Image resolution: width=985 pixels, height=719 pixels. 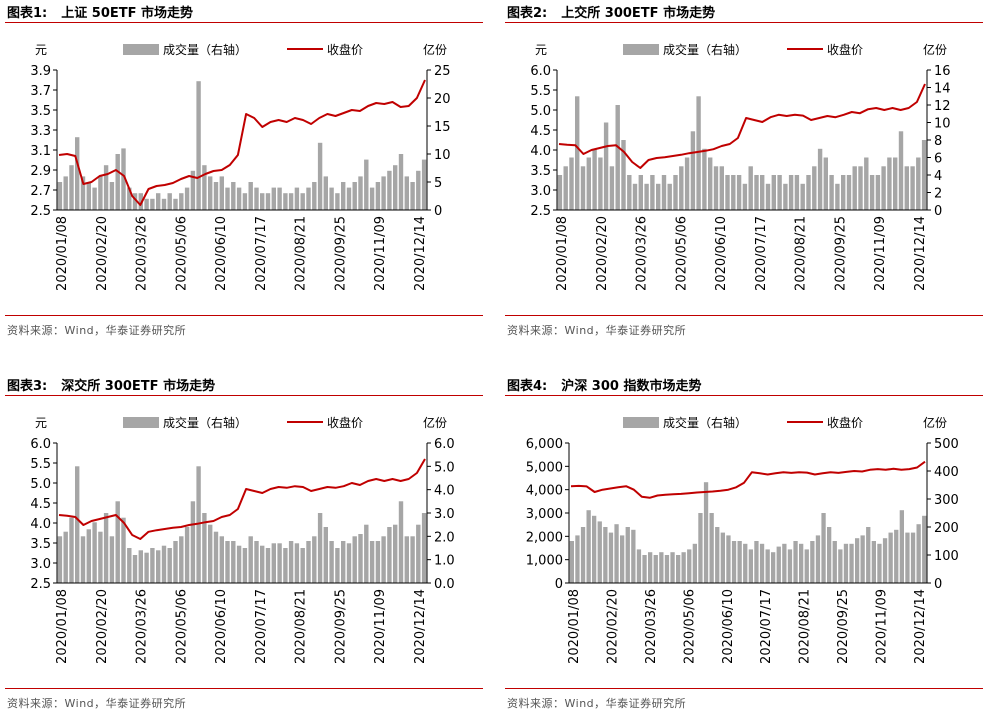 I want to click on panel-title: 图表1: 上证 50ETF 市场走势, so click(x=100, y=11).